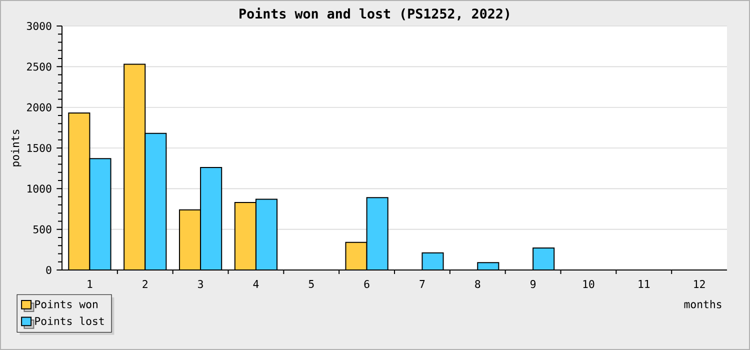 The height and width of the screenshot is (350, 750). What do you see at coordinates (69, 321) in the screenshot?
I see `legend-label: Points lost` at bounding box center [69, 321].